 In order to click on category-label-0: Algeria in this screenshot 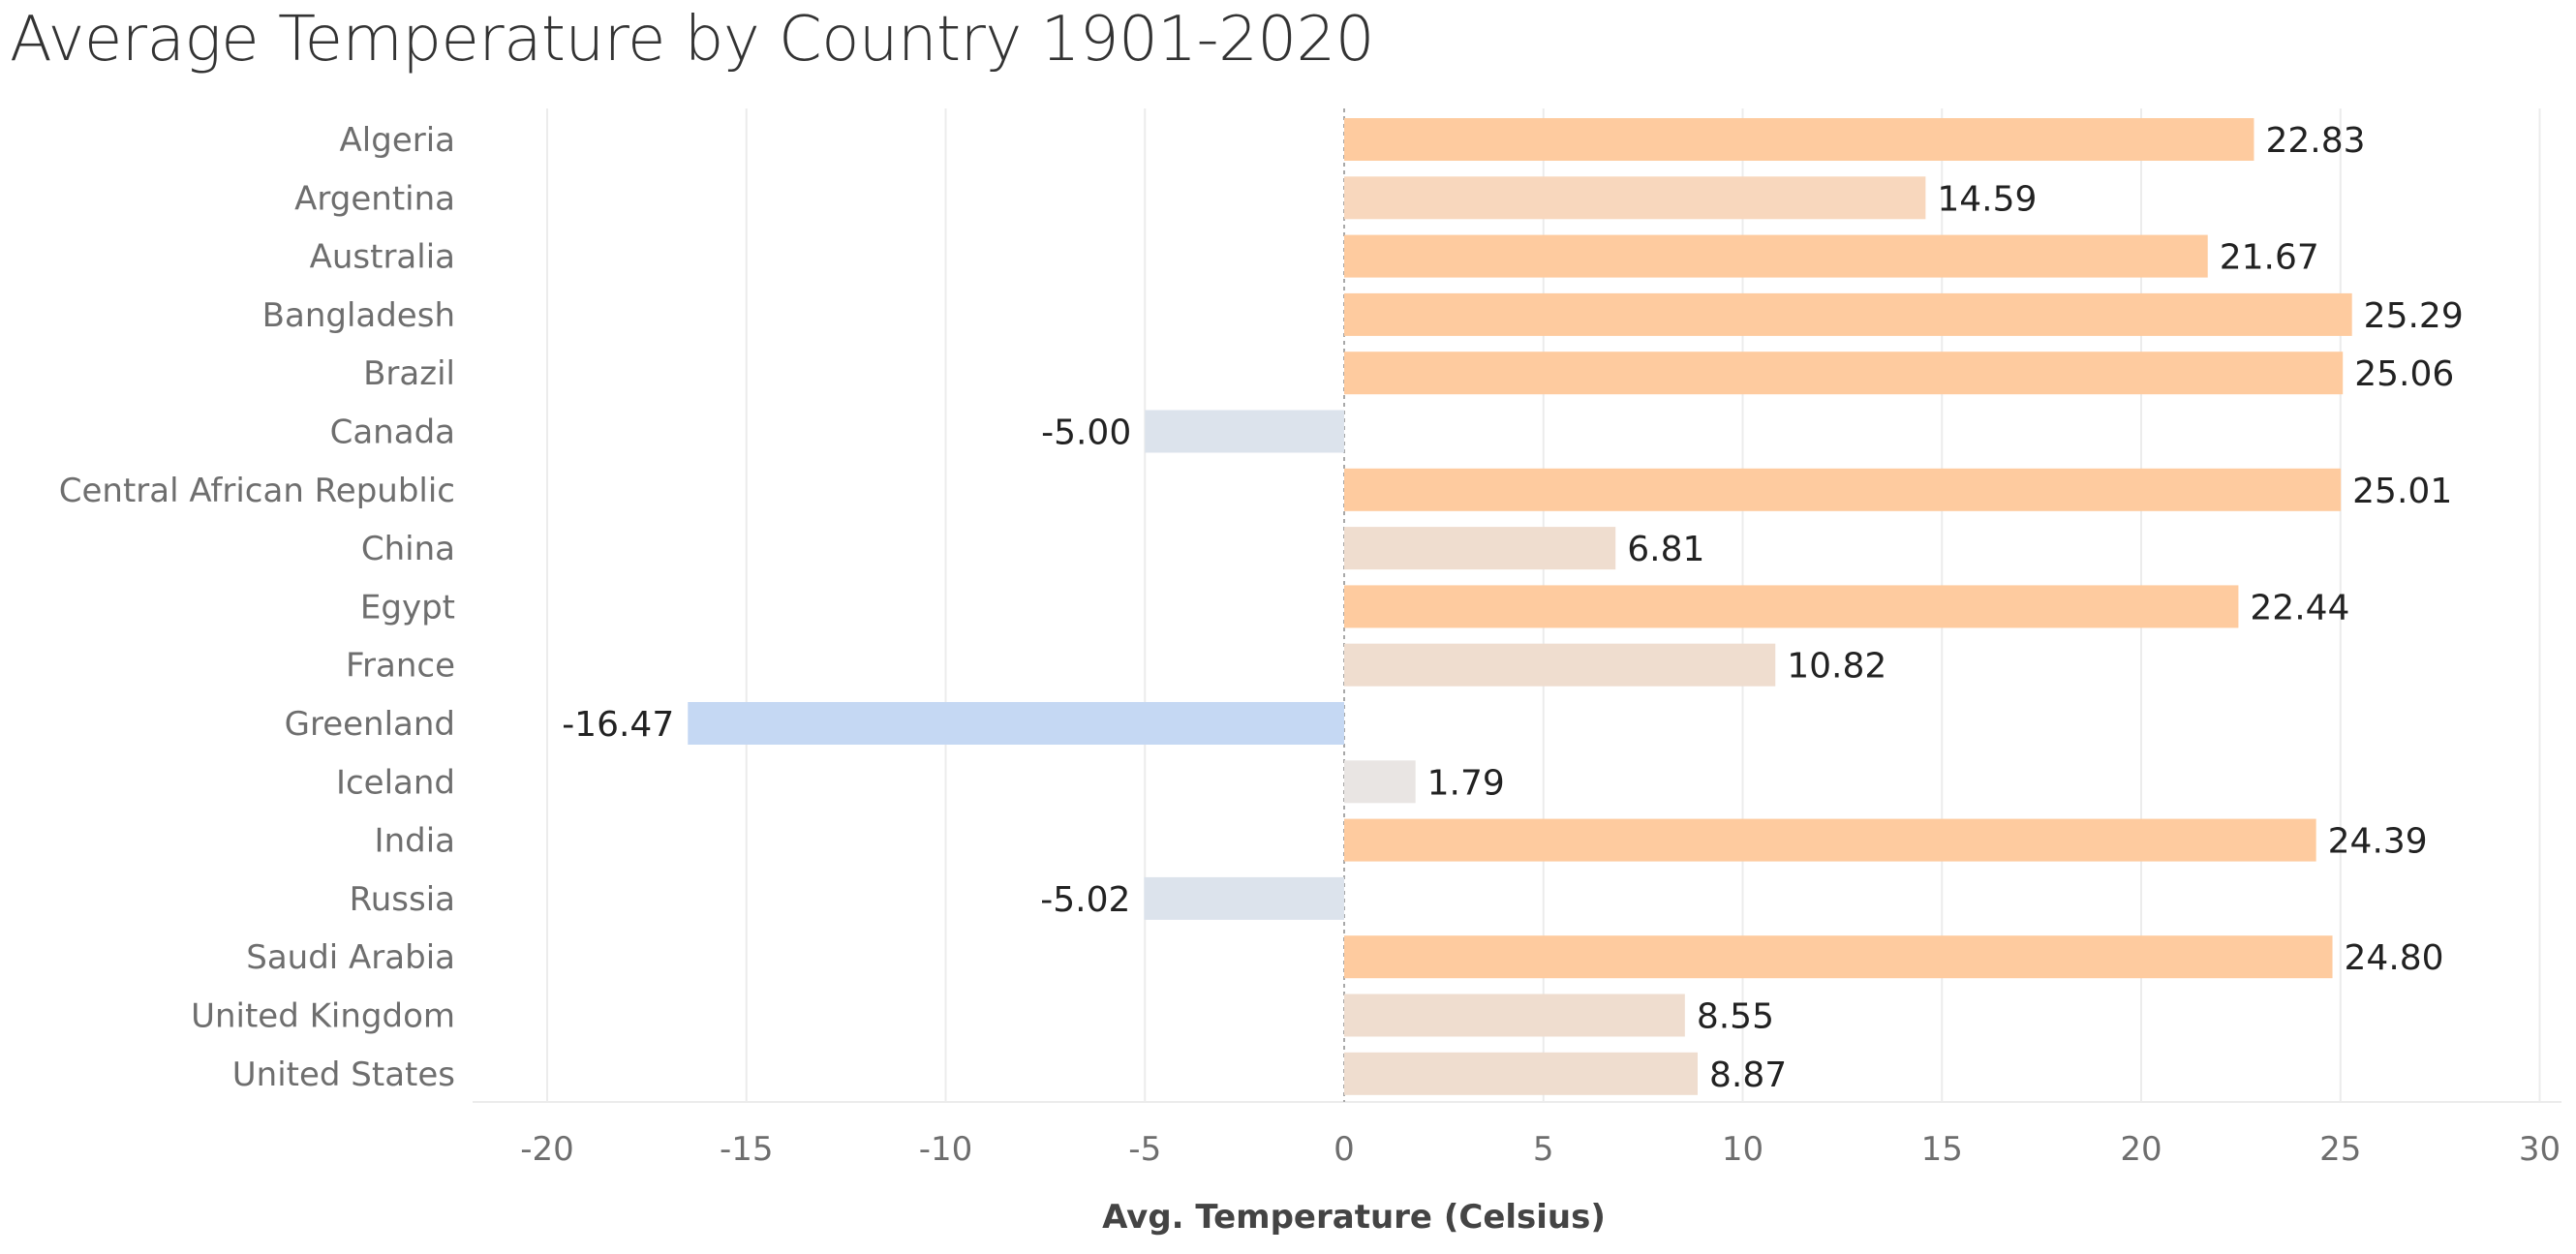, I will do `click(397, 140)`.